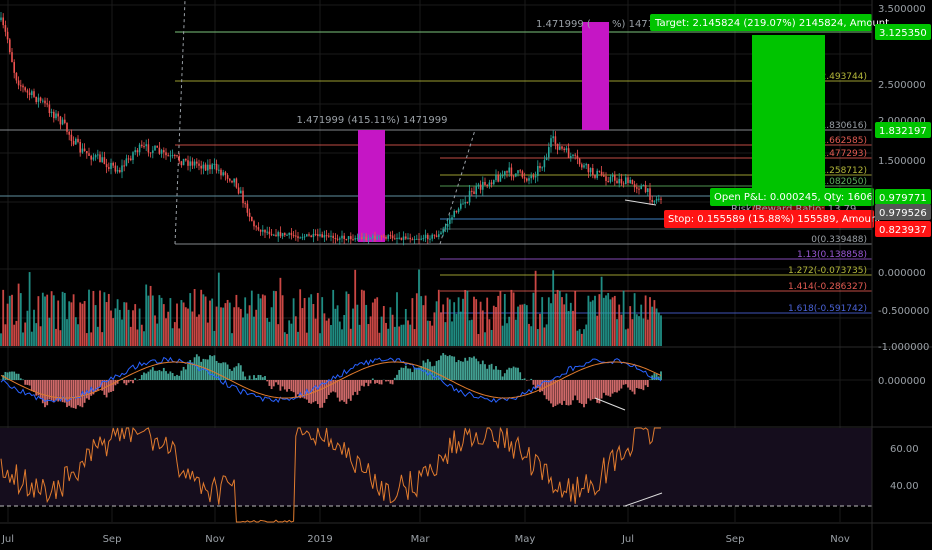 This screenshot has height=550, width=932. Describe the element at coordinates (563, 24) in the screenshot. I see `measure-label-2a: 1.471999 (` at that location.